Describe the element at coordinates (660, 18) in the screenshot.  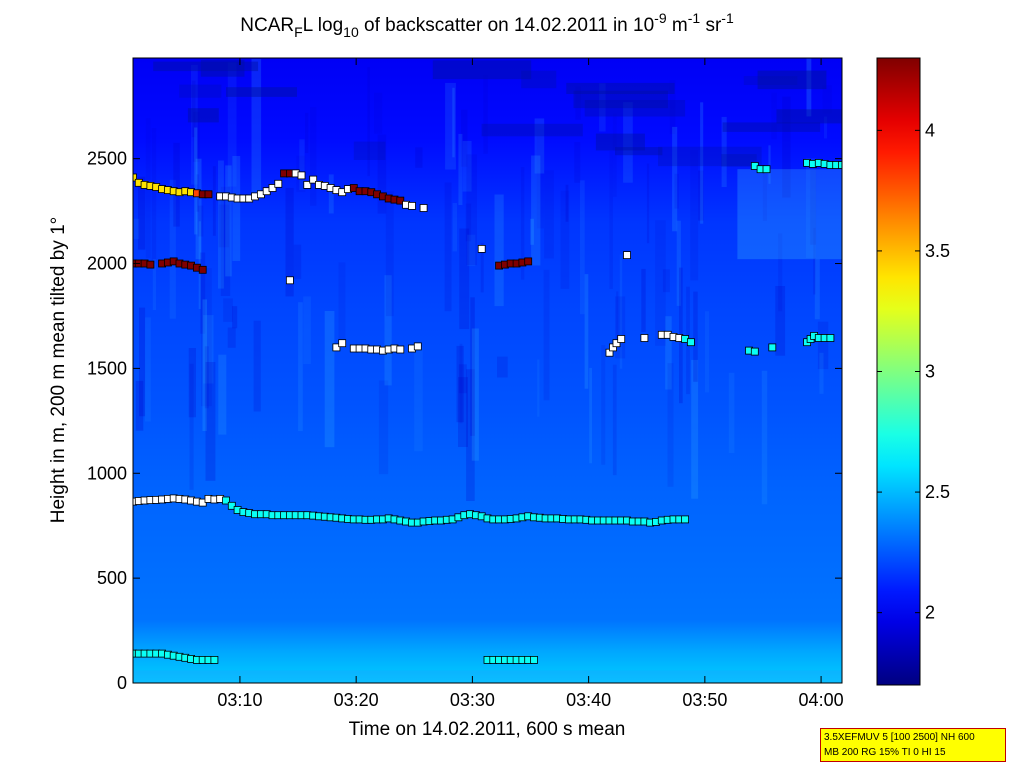
I see `title-part: -9` at that location.